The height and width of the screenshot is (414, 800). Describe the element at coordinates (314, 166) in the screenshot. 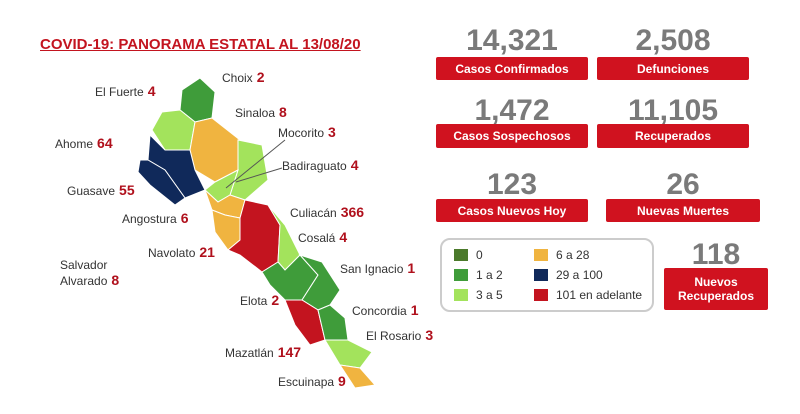

I see `municipality-name: Badiraguato` at that location.